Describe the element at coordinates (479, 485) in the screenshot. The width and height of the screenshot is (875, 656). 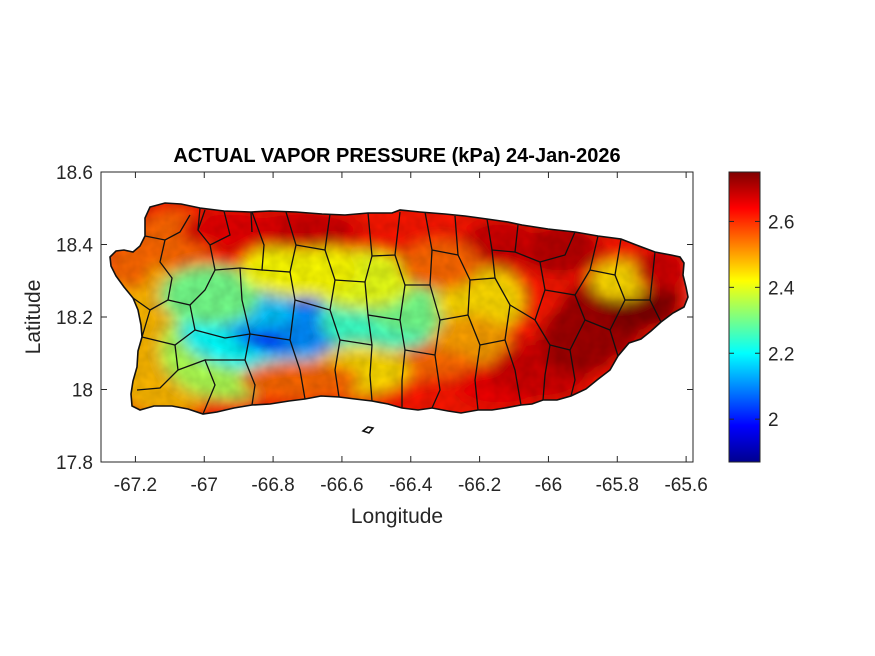
I see `x-tick-label: -66.2` at that location.